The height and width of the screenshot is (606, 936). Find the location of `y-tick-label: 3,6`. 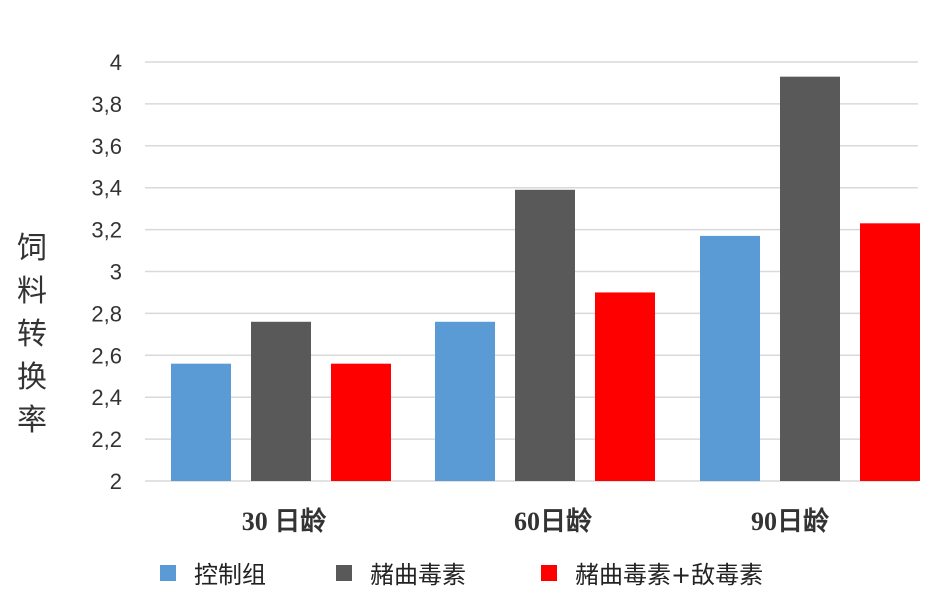

y-tick-label: 3,6 is located at coordinates (106, 146).